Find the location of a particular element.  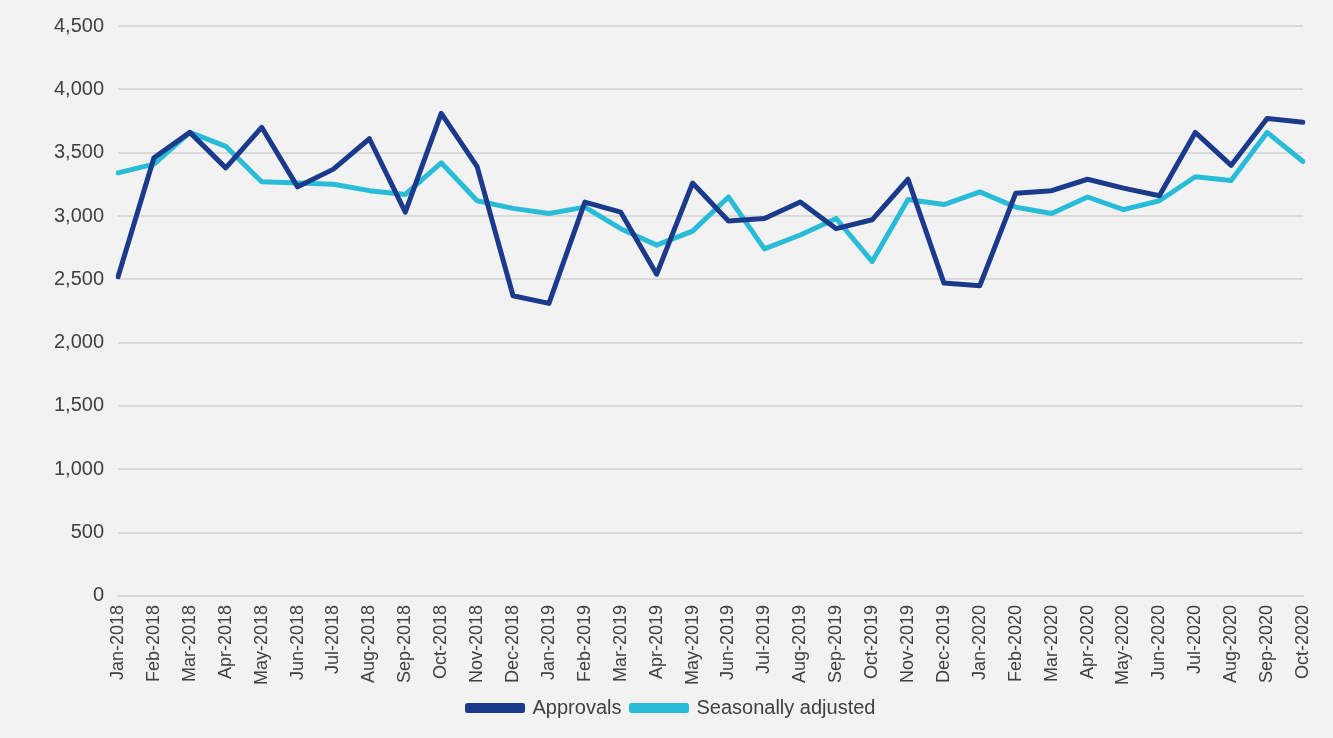

y-tick-label: 1,500 is located at coordinates (79, 404).